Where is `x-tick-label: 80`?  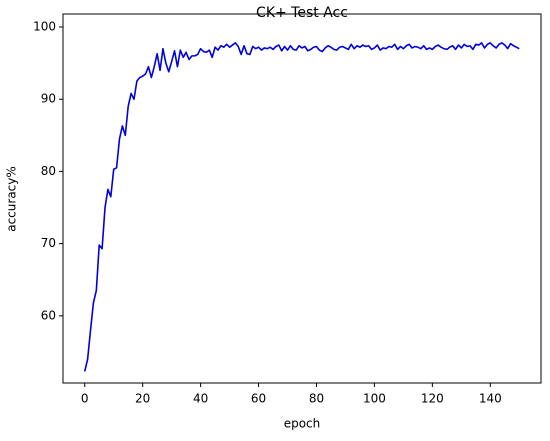
x-tick-label: 80 is located at coordinates (316, 399).